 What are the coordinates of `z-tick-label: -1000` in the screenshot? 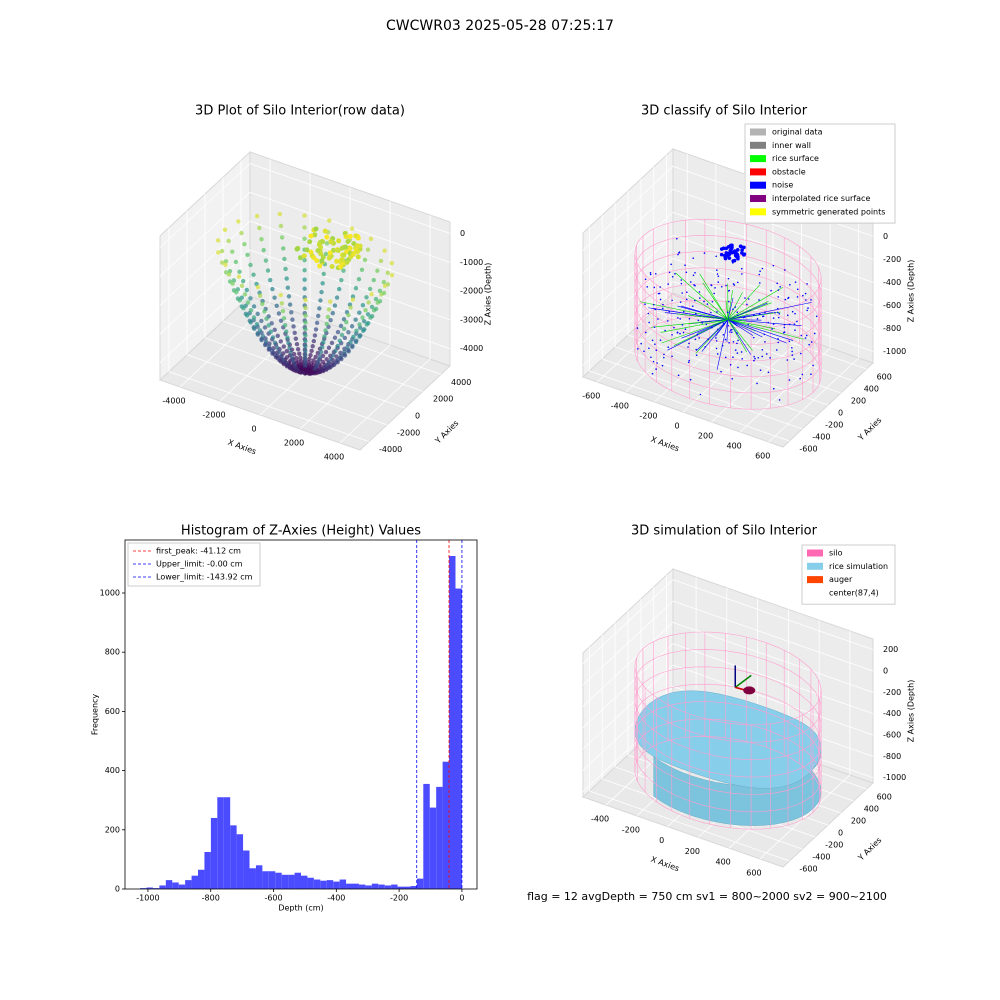 It's located at (894, 777).